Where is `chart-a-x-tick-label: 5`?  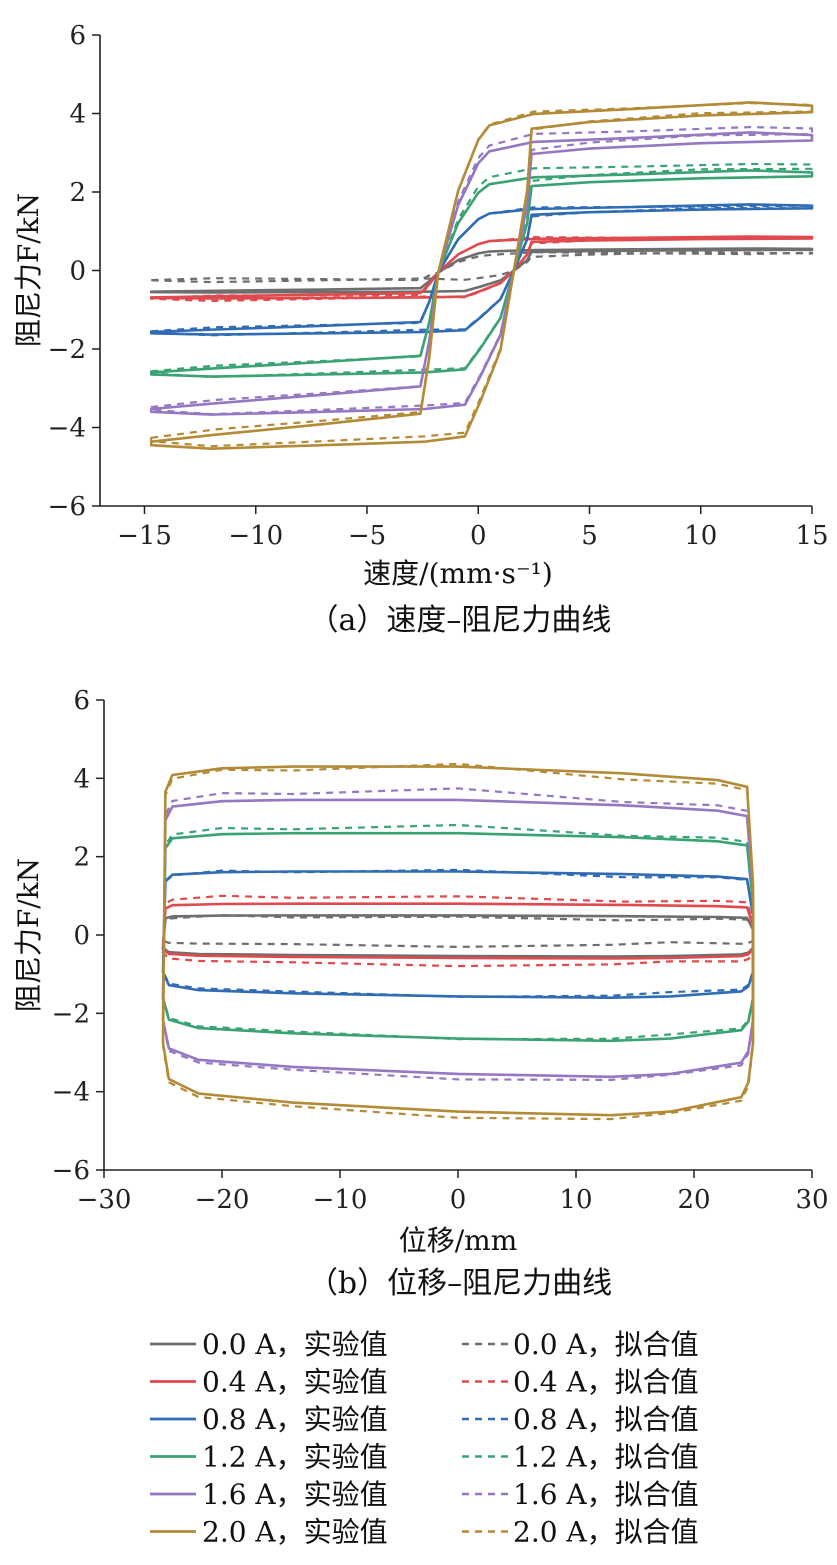
chart-a-x-tick-label: 5 is located at coordinates (589, 536).